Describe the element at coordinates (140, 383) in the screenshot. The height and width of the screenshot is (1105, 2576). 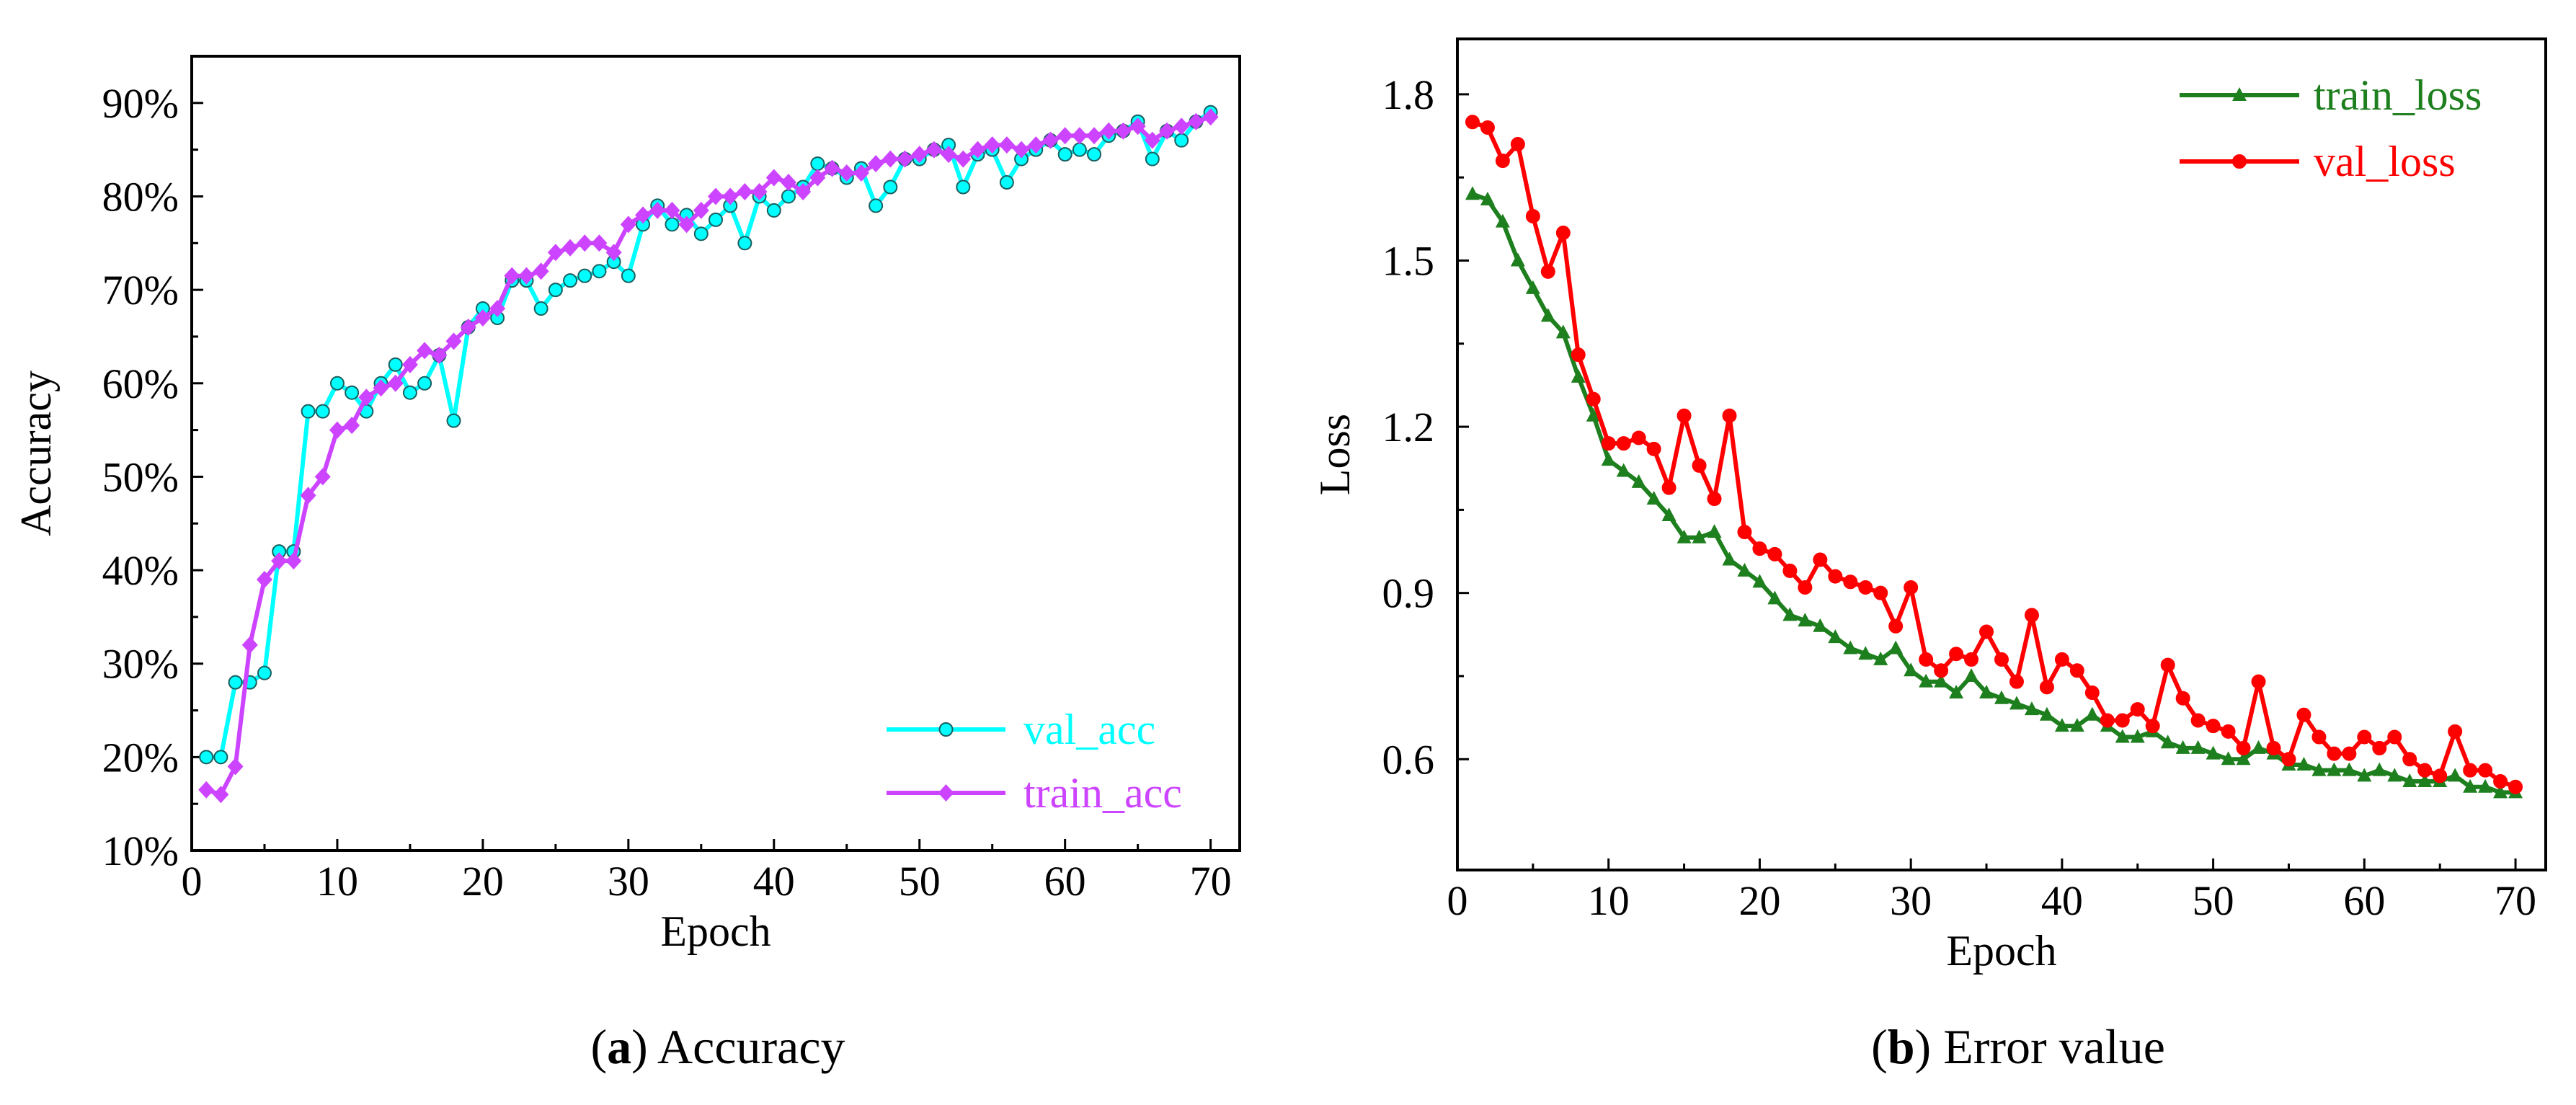
I see `y-tick-label: 60%` at that location.